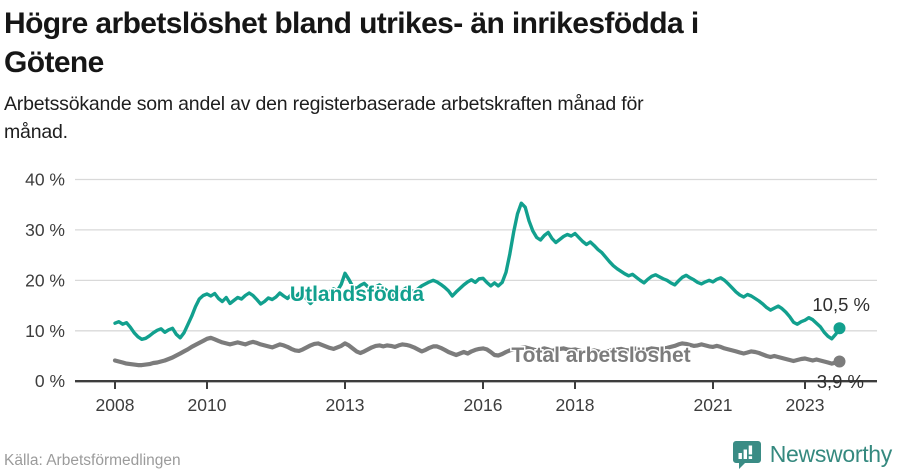 Image resolution: width=900 pixels, height=474 pixels. I want to click on series-label-total: Total arbetslöshet, so click(600, 355).